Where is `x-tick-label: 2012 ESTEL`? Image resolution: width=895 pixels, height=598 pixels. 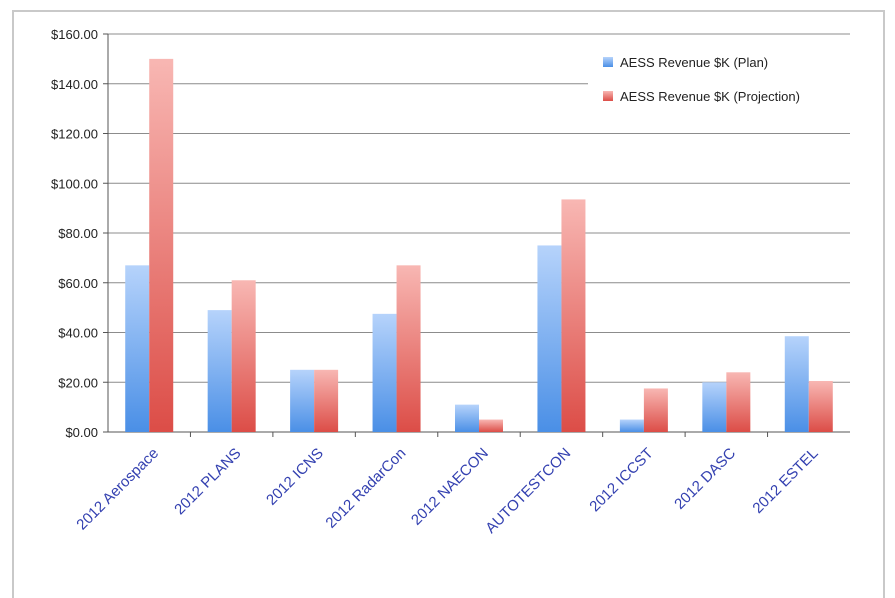
x-tick-label: 2012 ESTEL is located at coordinates (785, 481).